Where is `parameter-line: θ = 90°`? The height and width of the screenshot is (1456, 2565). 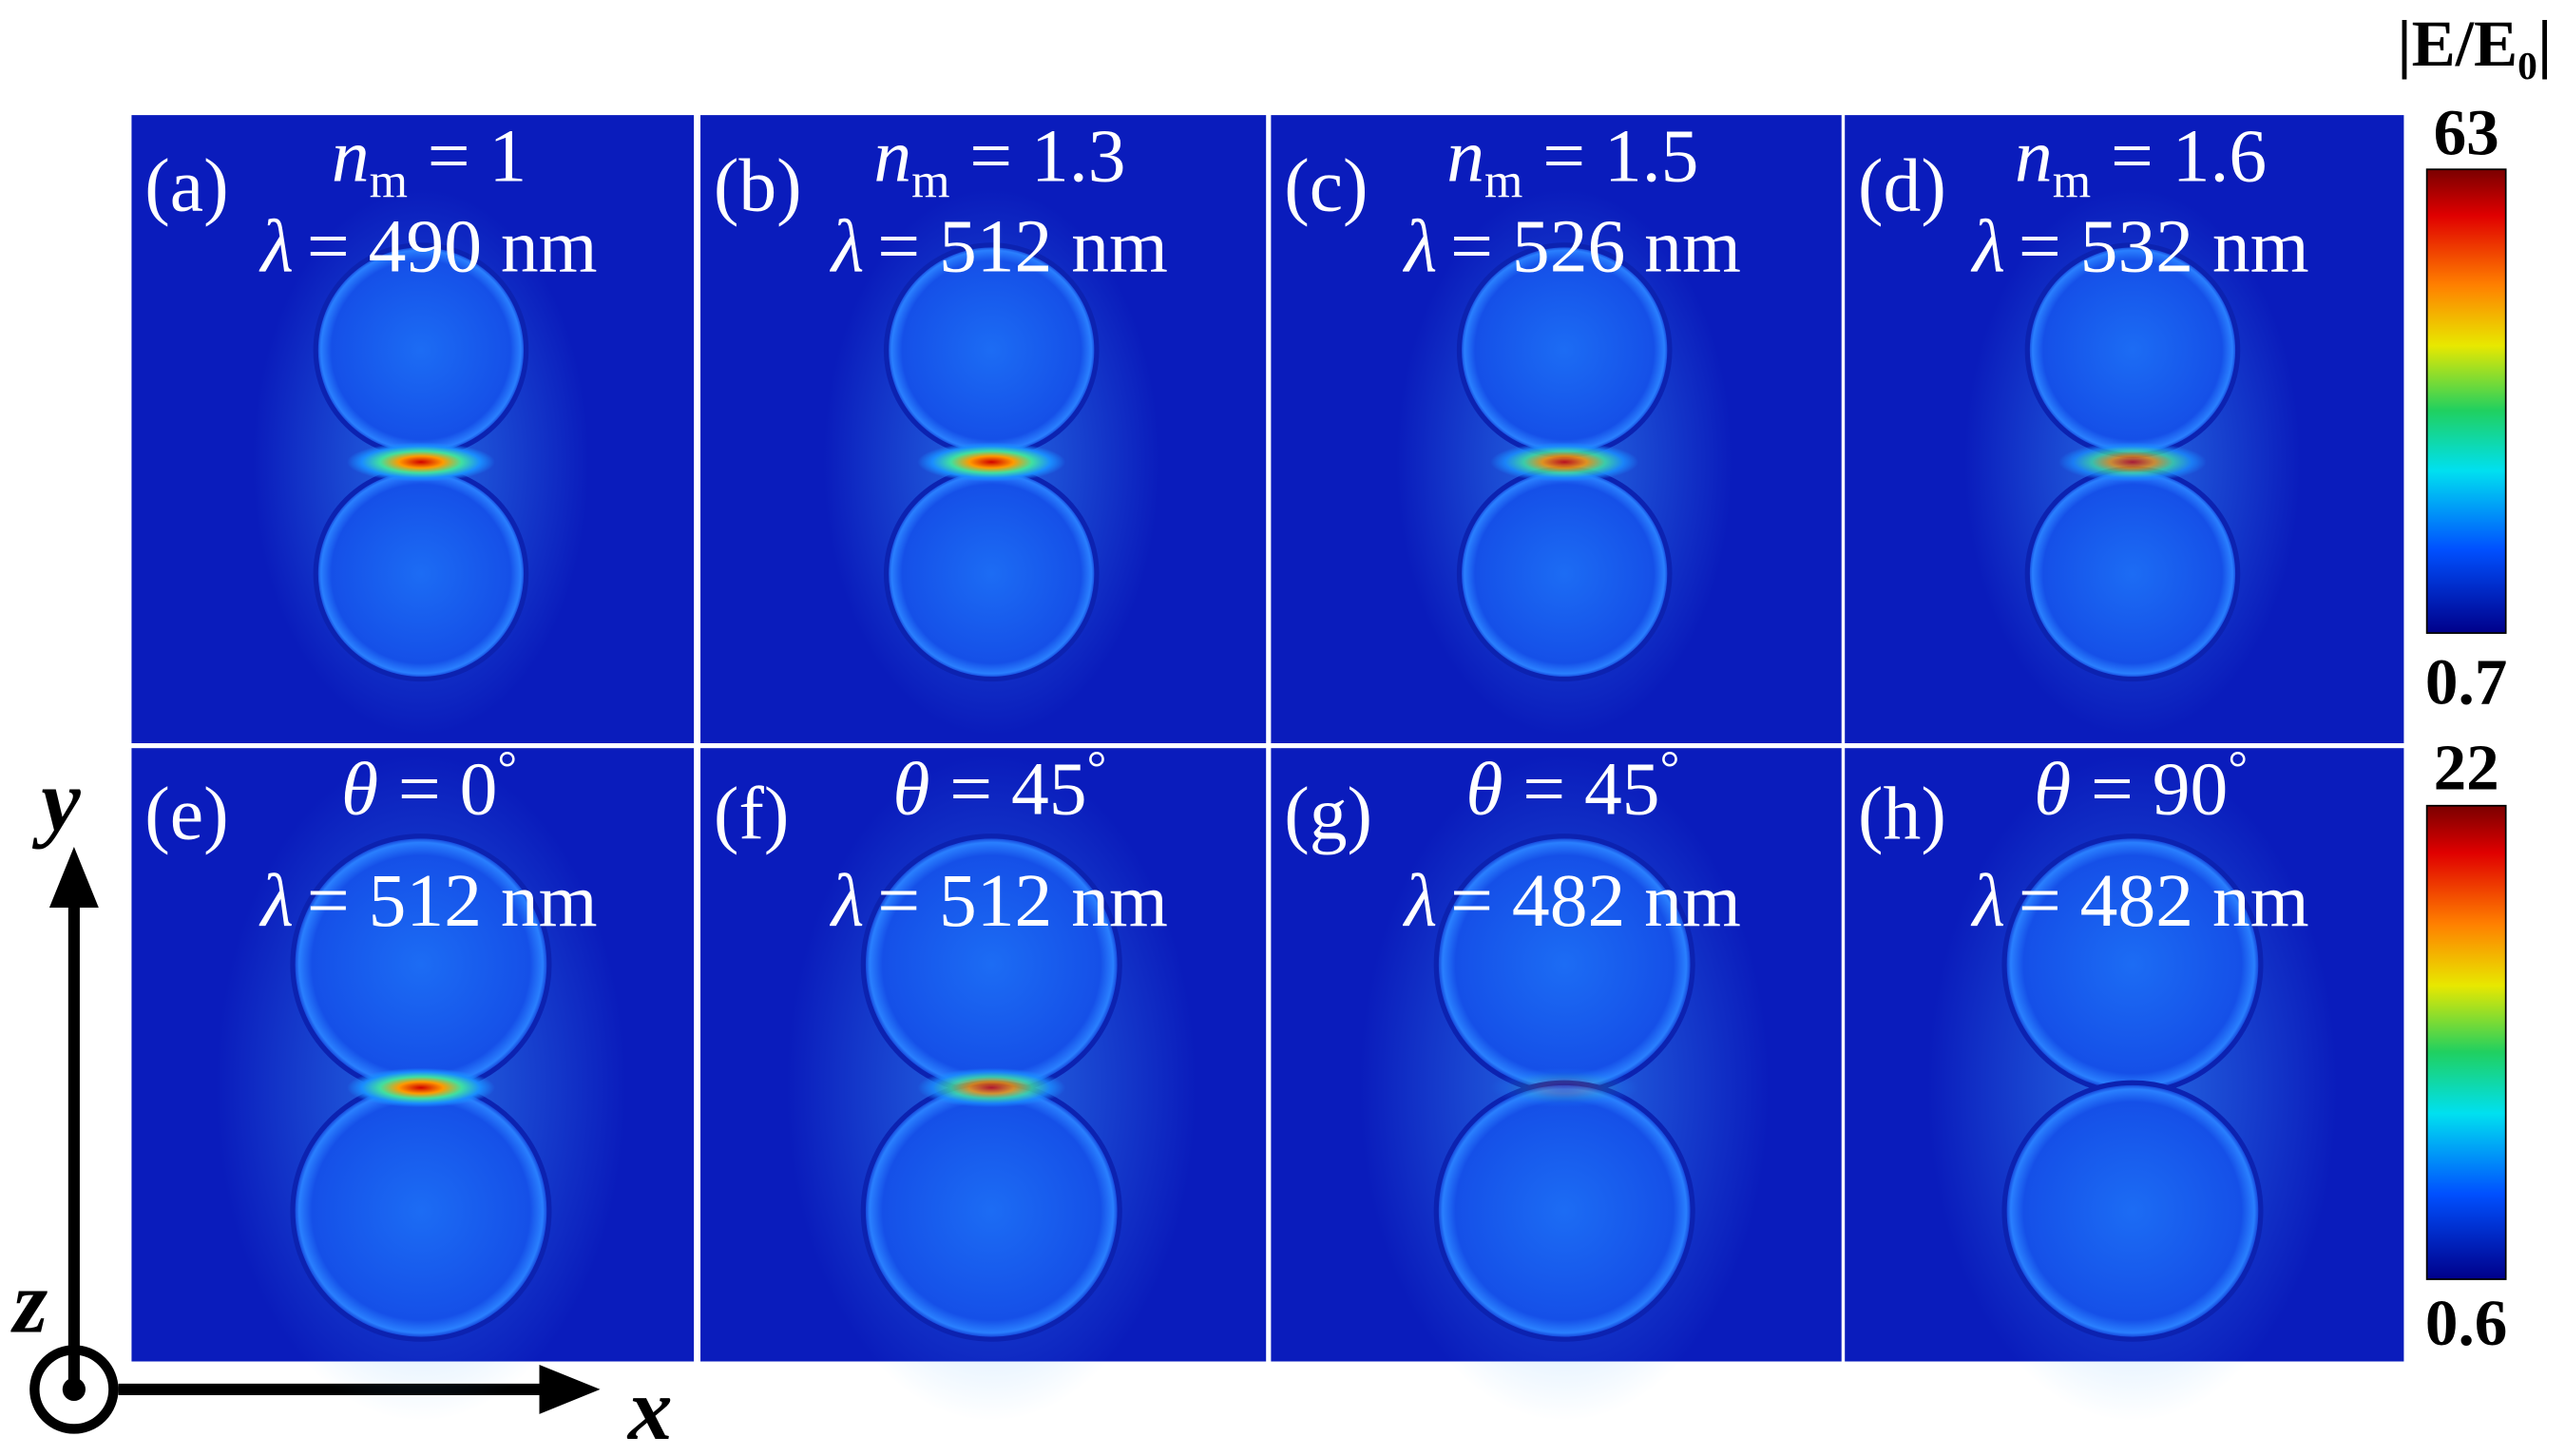
parameter-line: θ = 90° is located at coordinates (2141, 786).